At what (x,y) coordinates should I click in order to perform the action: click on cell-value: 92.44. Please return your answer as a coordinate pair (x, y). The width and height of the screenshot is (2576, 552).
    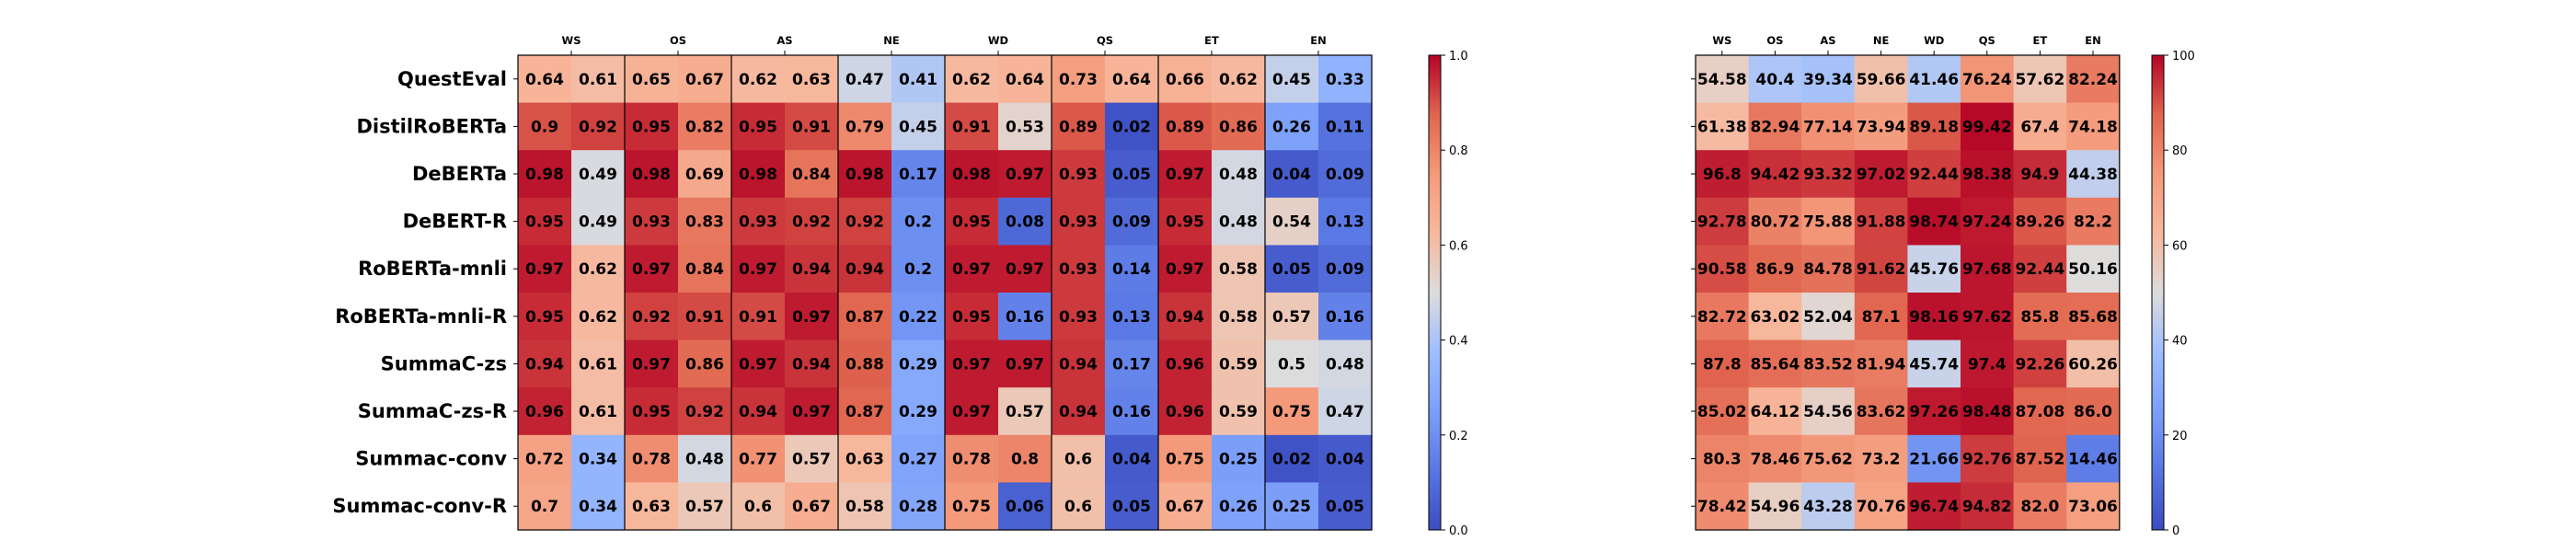
    Looking at the image, I should click on (1934, 175).